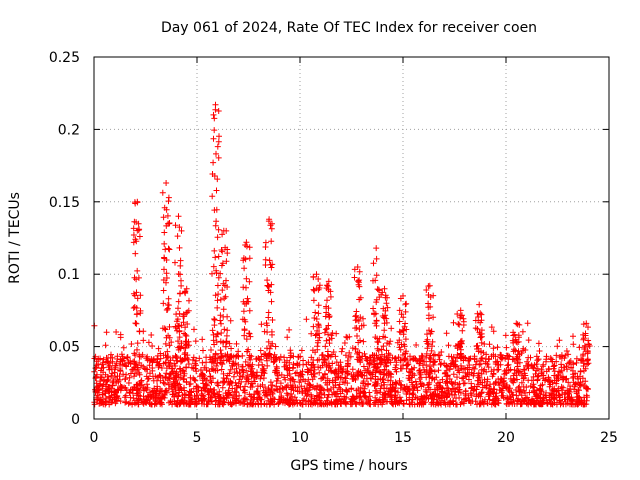  I want to click on x-tick-label: 0, so click(94, 438).